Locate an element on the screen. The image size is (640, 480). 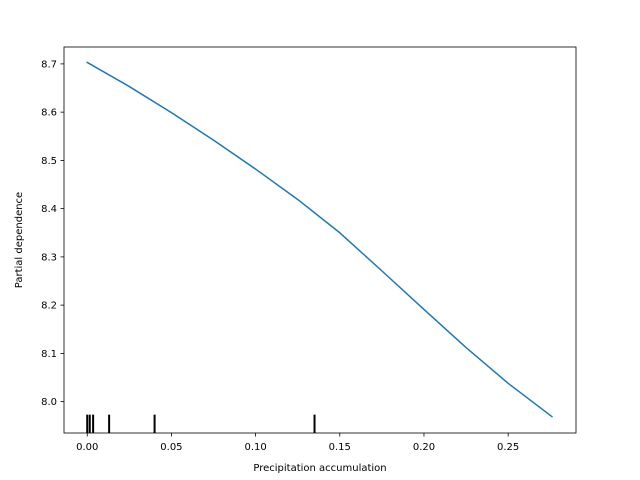
y-tick-label-6: 8.6 is located at coordinates (49, 113).